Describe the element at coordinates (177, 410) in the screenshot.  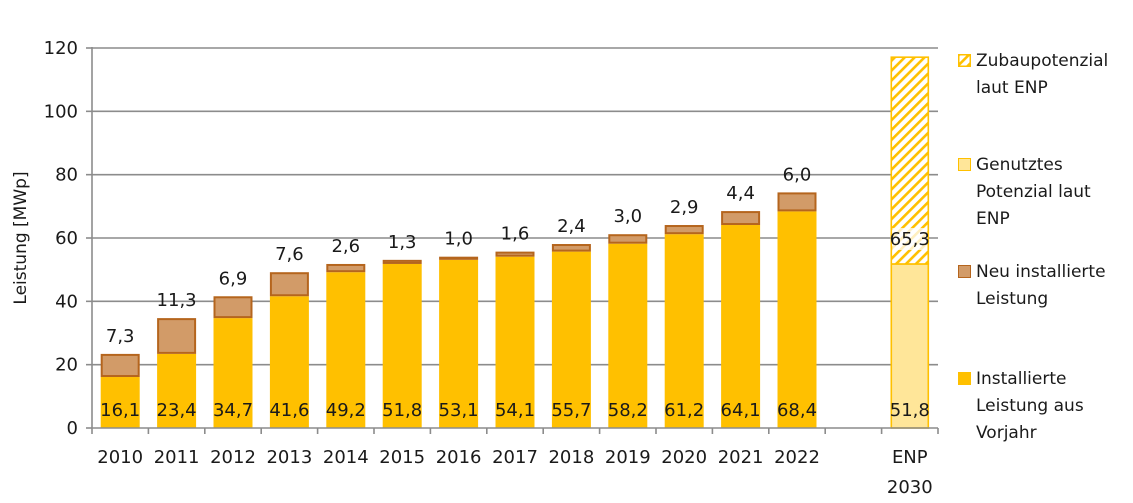
I see `data-label-base: 23,4` at that location.